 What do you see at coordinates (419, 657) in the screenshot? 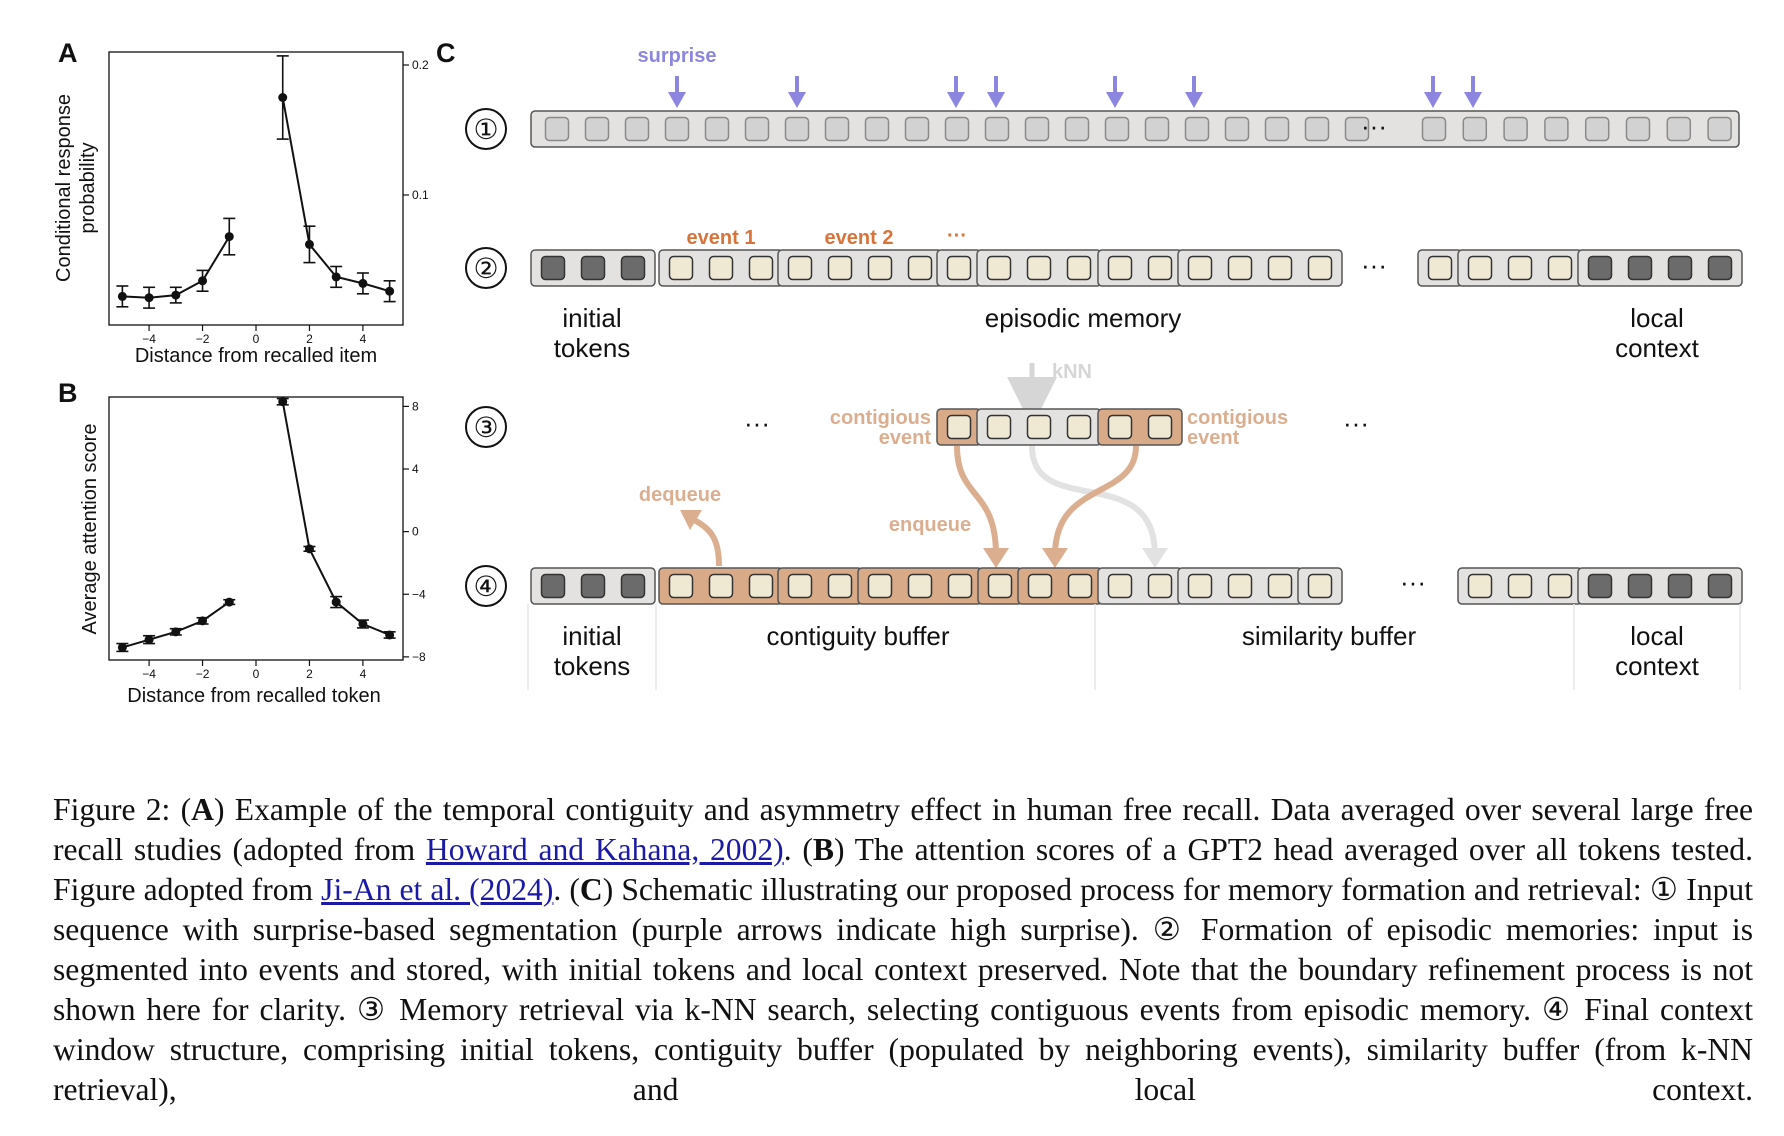
I see `chart-b-ytick-label: −8` at bounding box center [419, 657].